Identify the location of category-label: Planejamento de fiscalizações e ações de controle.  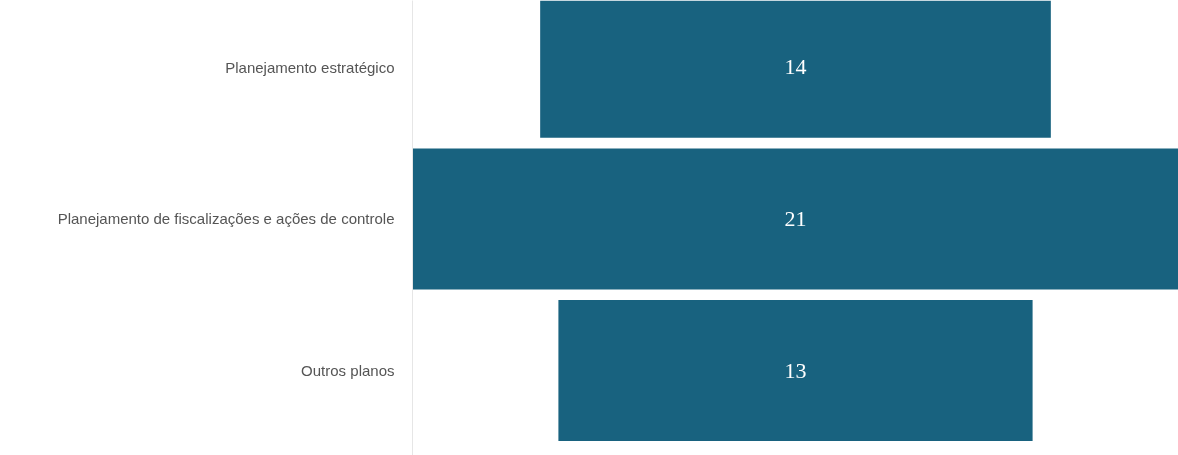
(226, 219).